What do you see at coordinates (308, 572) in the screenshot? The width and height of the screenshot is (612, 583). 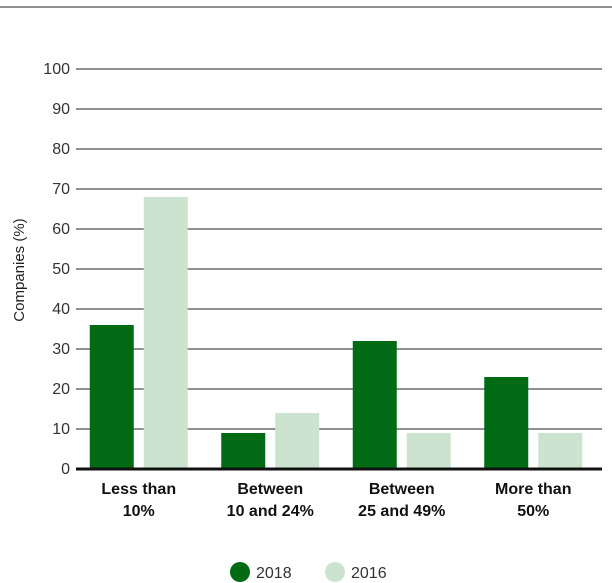 I see `legend: 2018 2016` at bounding box center [308, 572].